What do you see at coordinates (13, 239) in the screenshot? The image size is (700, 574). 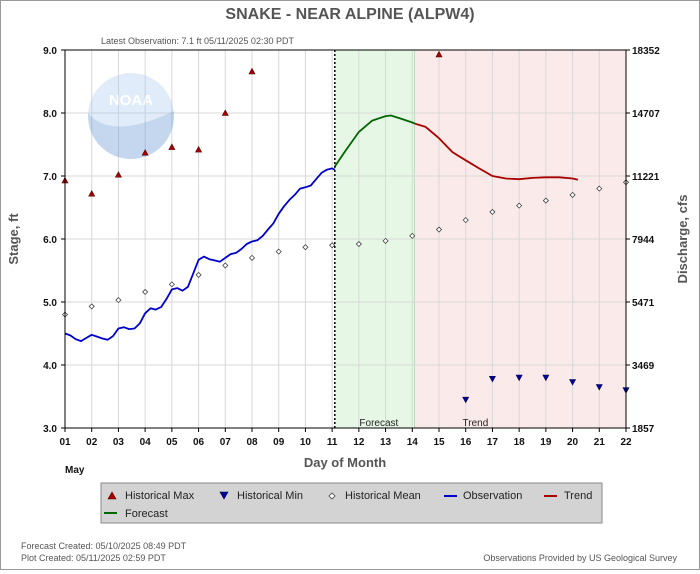 I see `y-axis-left-label: Stage, ft` at bounding box center [13, 239].